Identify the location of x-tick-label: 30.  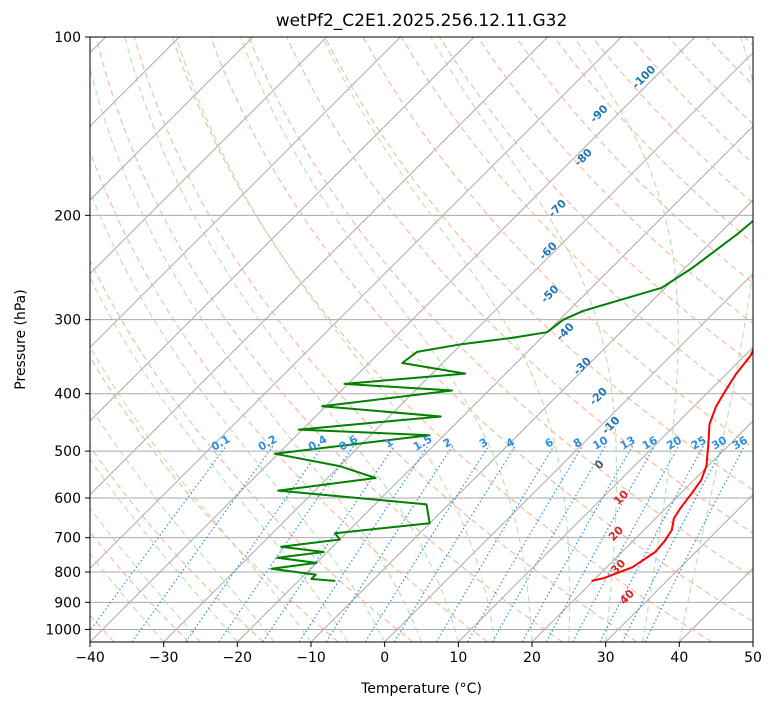
(606, 658).